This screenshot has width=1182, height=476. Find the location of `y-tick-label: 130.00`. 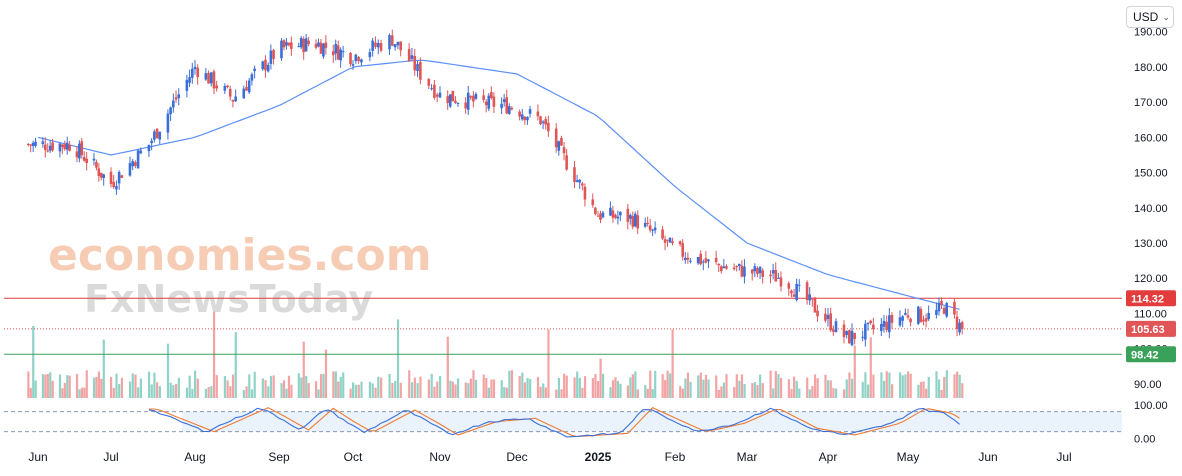

y-tick-label: 130.00 is located at coordinates (1151, 244).